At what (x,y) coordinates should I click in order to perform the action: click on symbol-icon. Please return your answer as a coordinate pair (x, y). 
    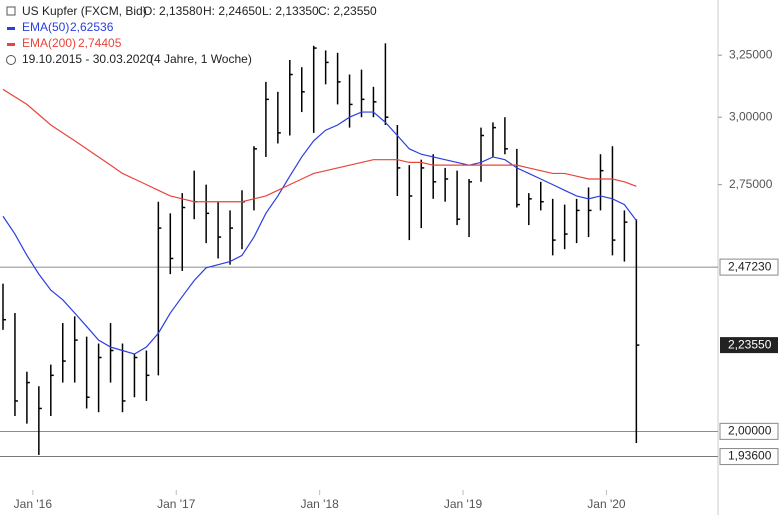
    Looking at the image, I should click on (11, 11).